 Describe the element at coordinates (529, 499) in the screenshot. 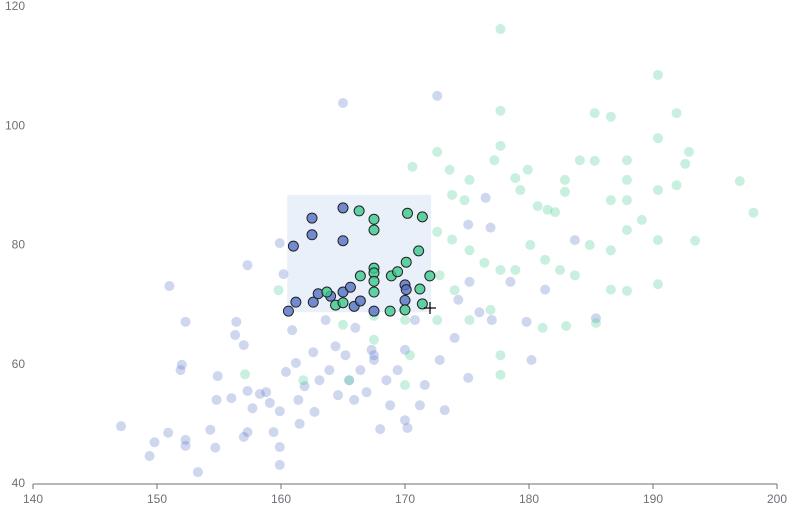

I see `x-tick-label: 180` at that location.